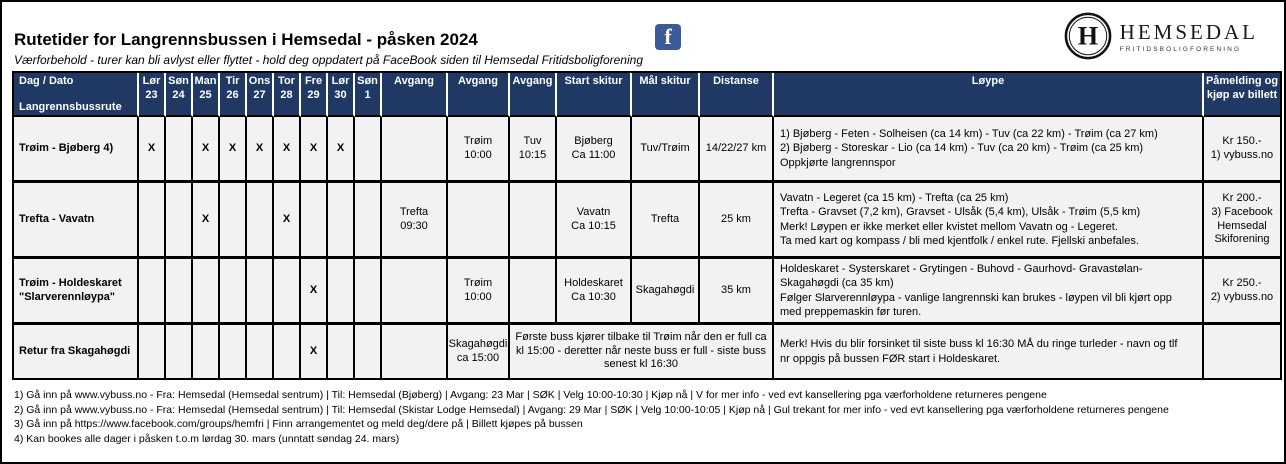 This screenshot has width=1286, height=464. I want to click on hemsedal-logo: H HEMSEDAL FRITIDSBOLIGFORENING, so click(1161, 36).